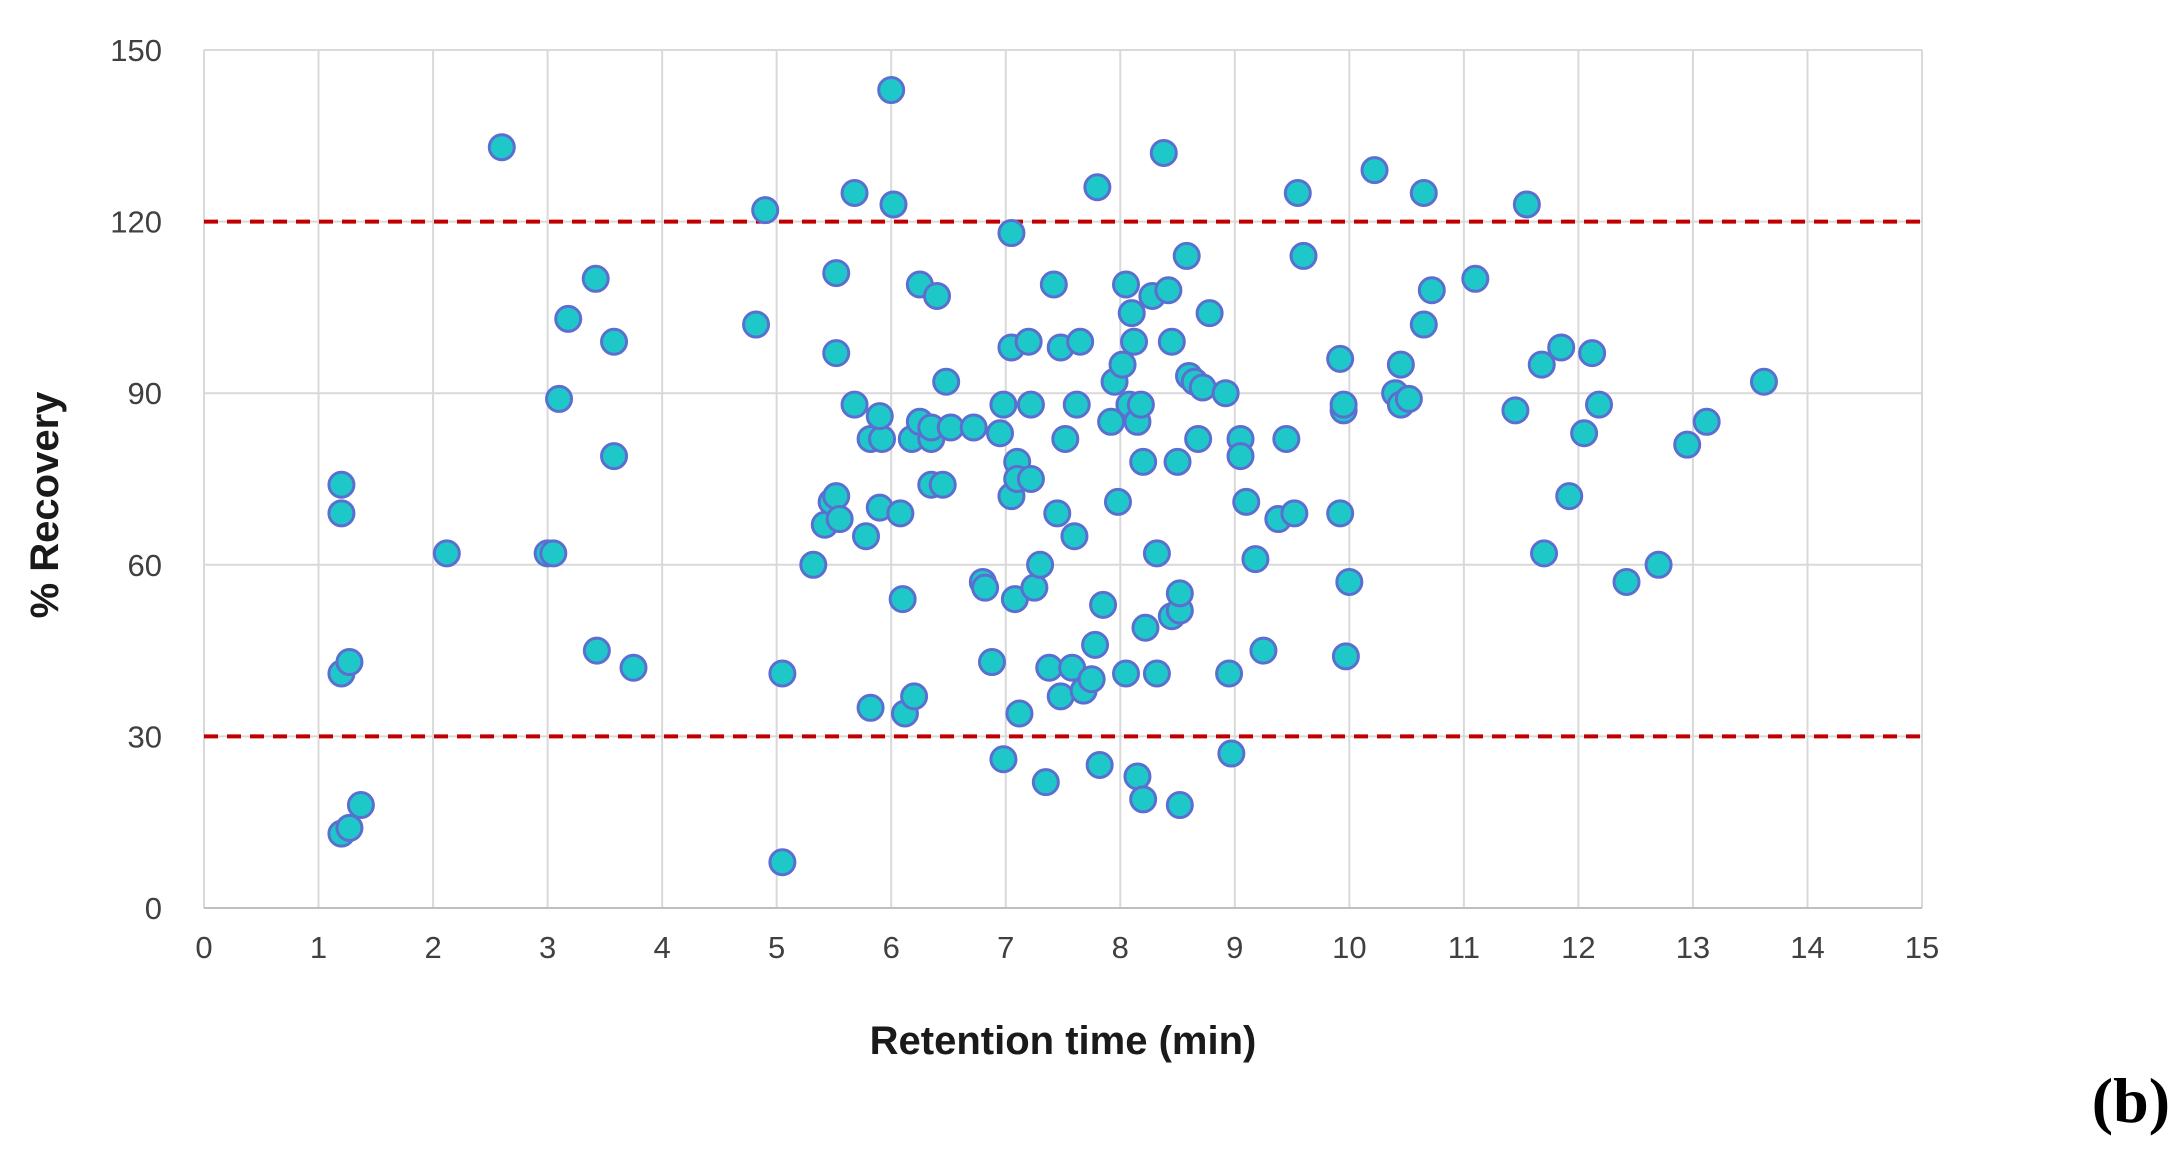  I want to click on y-tick-label: 150, so click(136, 50).